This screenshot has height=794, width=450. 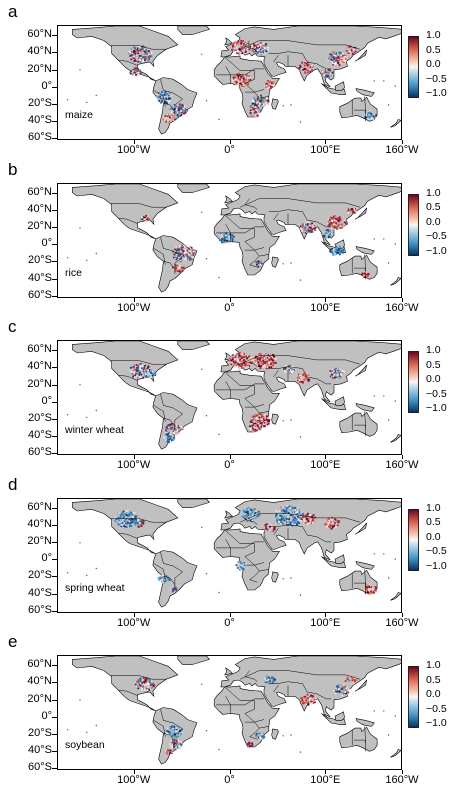 What do you see at coordinates (40, 294) in the screenshot?
I see `lat-label: 60°S` at bounding box center [40, 294].